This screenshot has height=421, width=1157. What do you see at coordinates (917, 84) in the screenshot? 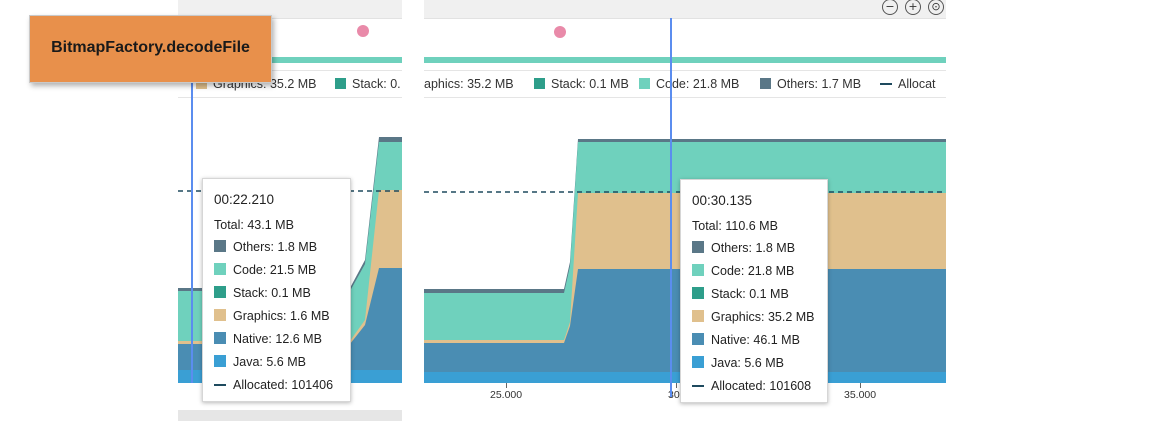
I see `legend-label: Allocat` at bounding box center [917, 84].